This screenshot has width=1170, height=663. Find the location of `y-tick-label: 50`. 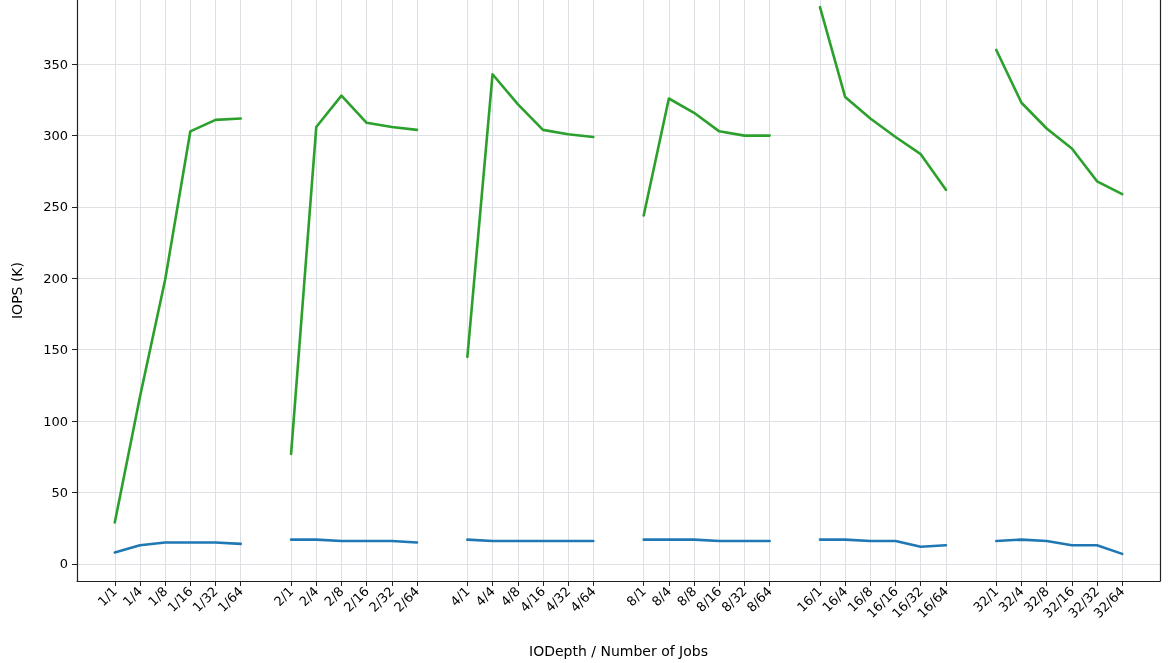

y-tick-label: 50 is located at coordinates (59, 492).